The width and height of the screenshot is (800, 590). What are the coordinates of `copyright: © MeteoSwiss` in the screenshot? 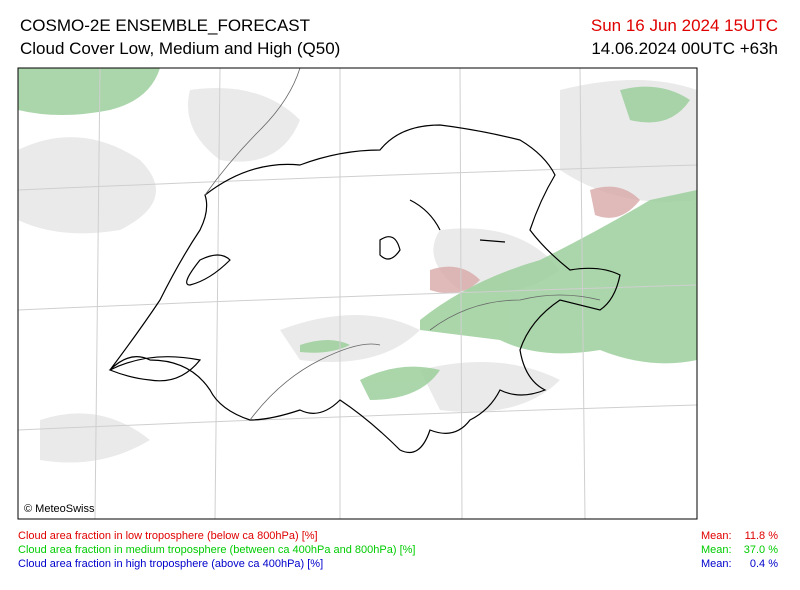 It's located at (59, 509).